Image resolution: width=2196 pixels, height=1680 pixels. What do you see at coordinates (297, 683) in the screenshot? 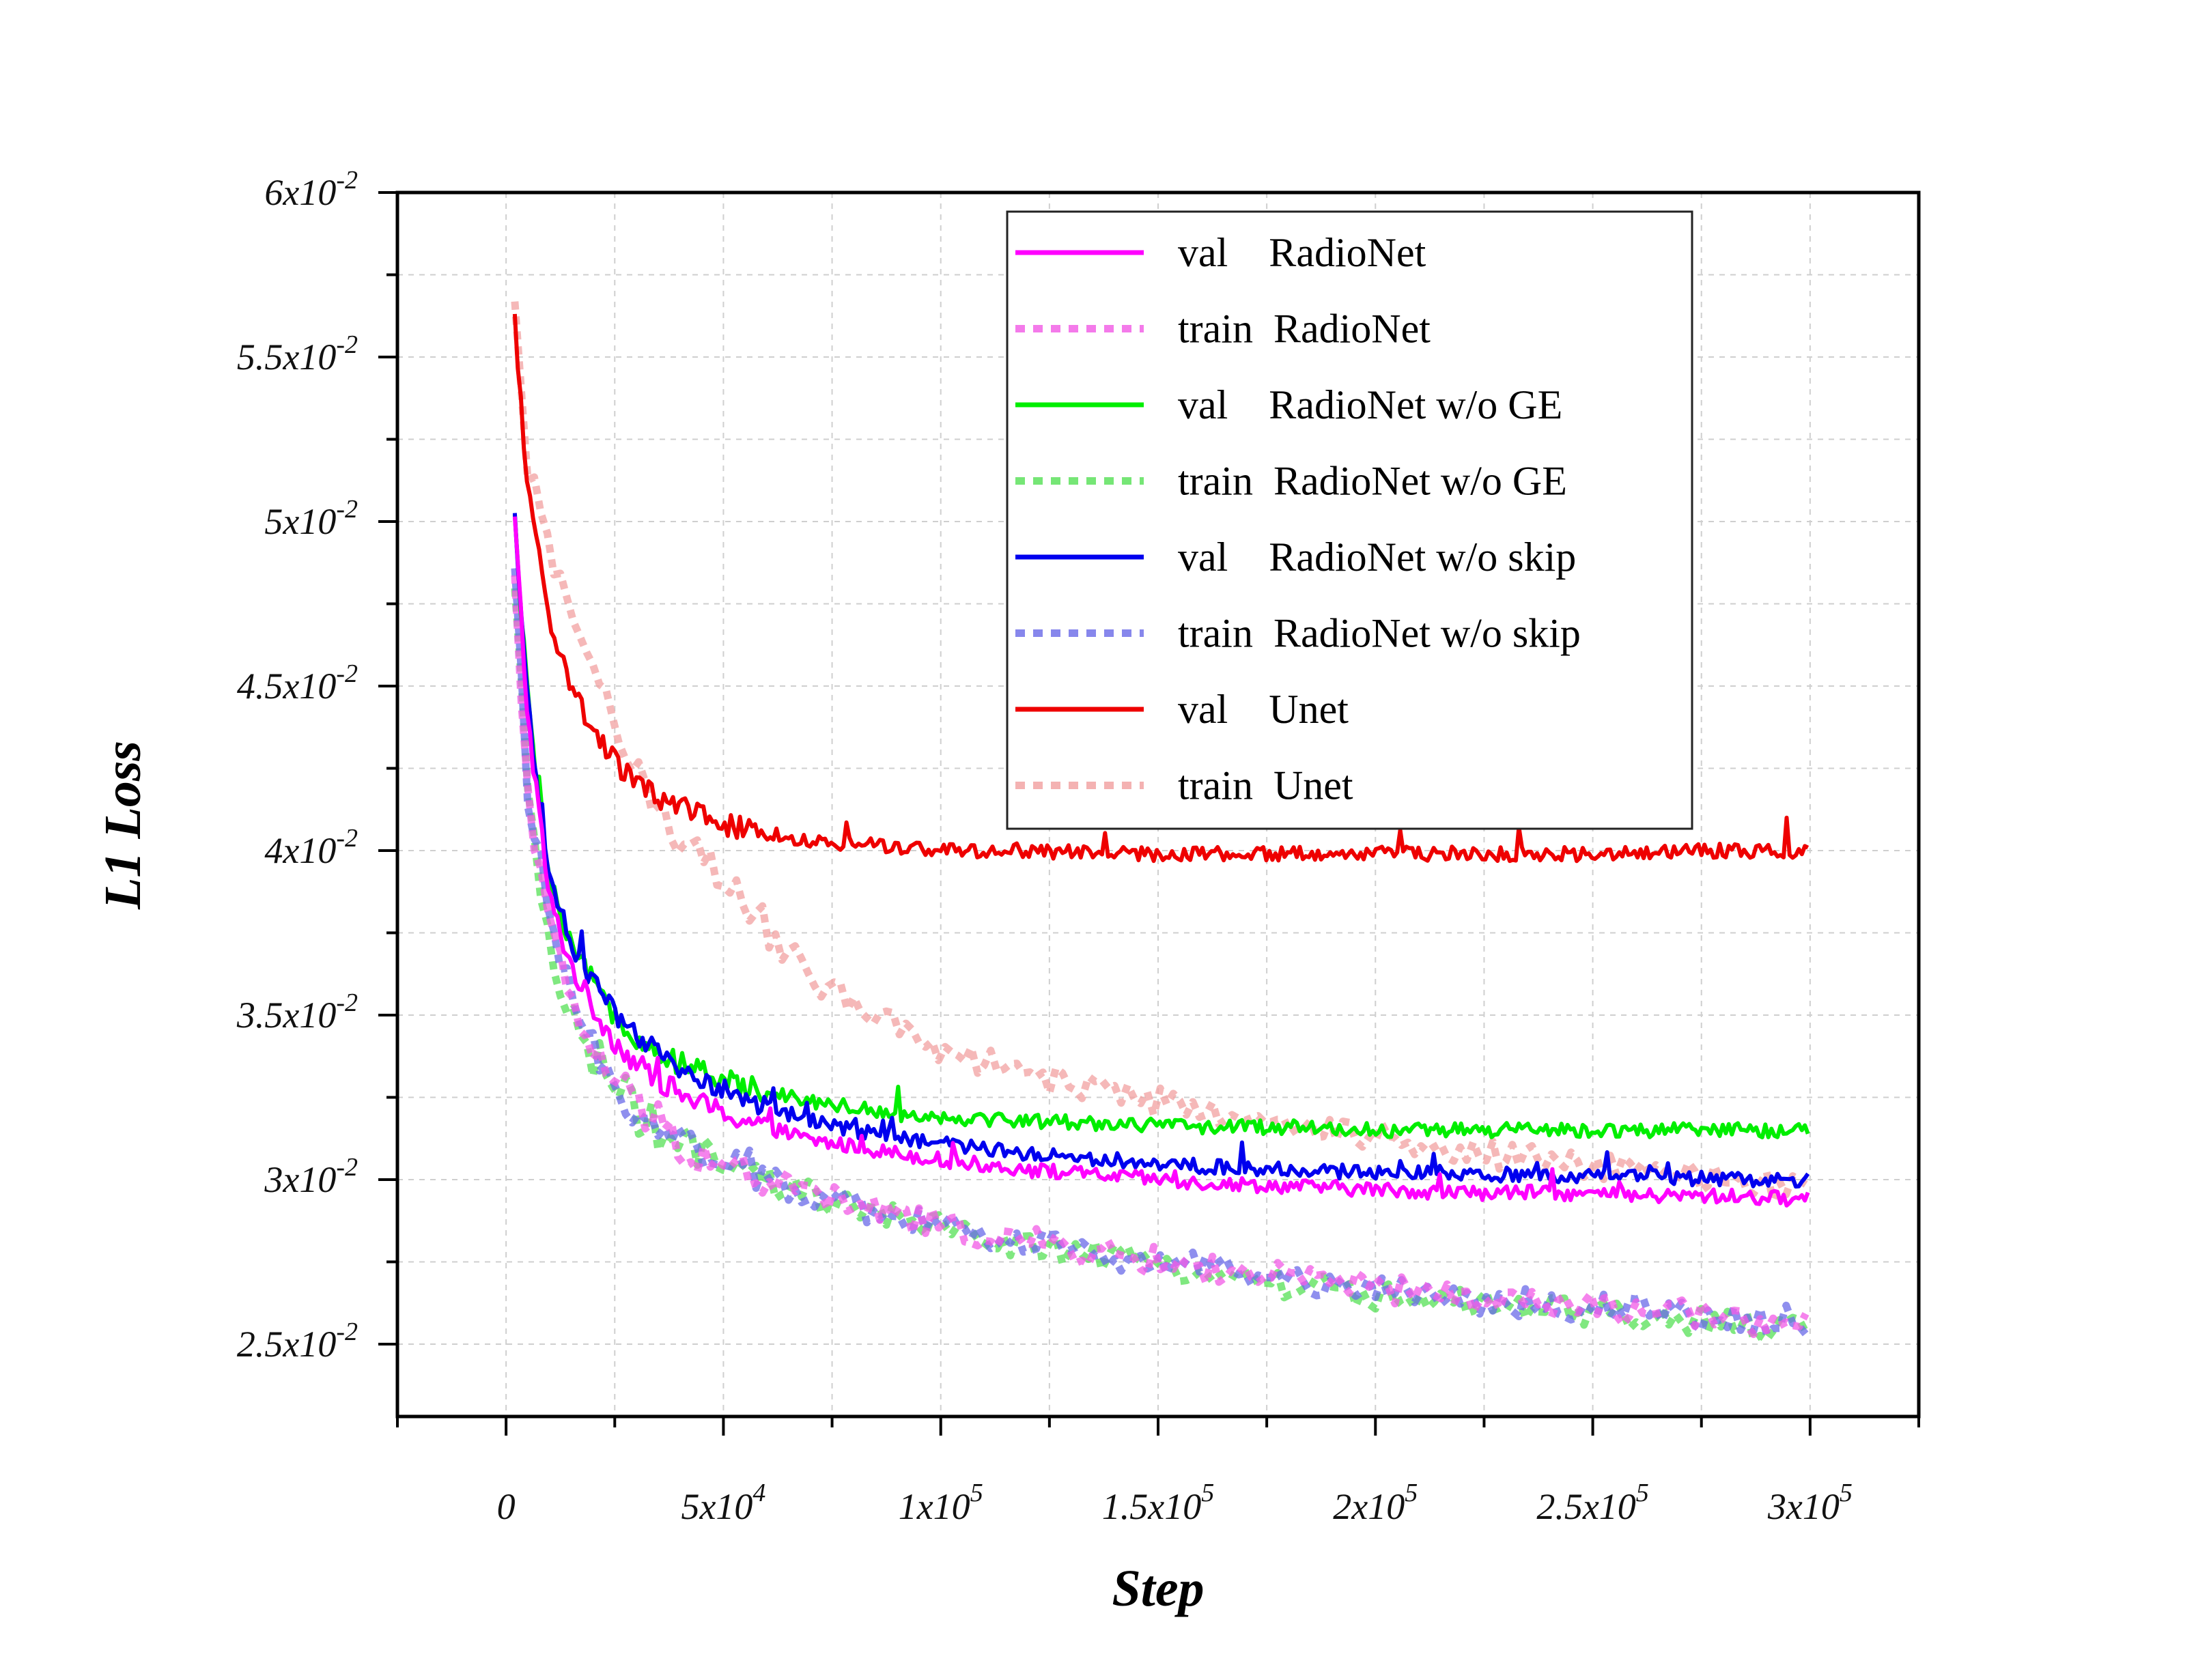
I see `y-tick-label: 4.5x10⁻²` at bounding box center [297, 683].